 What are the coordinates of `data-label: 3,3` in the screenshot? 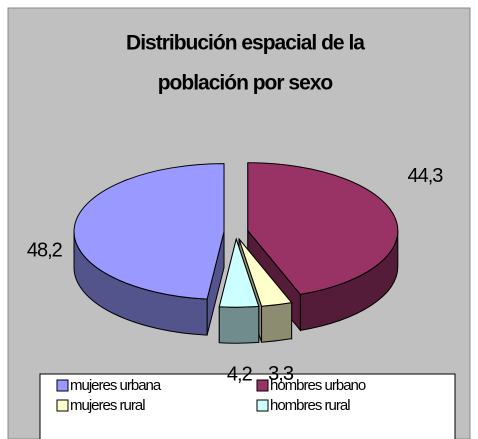 It's located at (281, 374).